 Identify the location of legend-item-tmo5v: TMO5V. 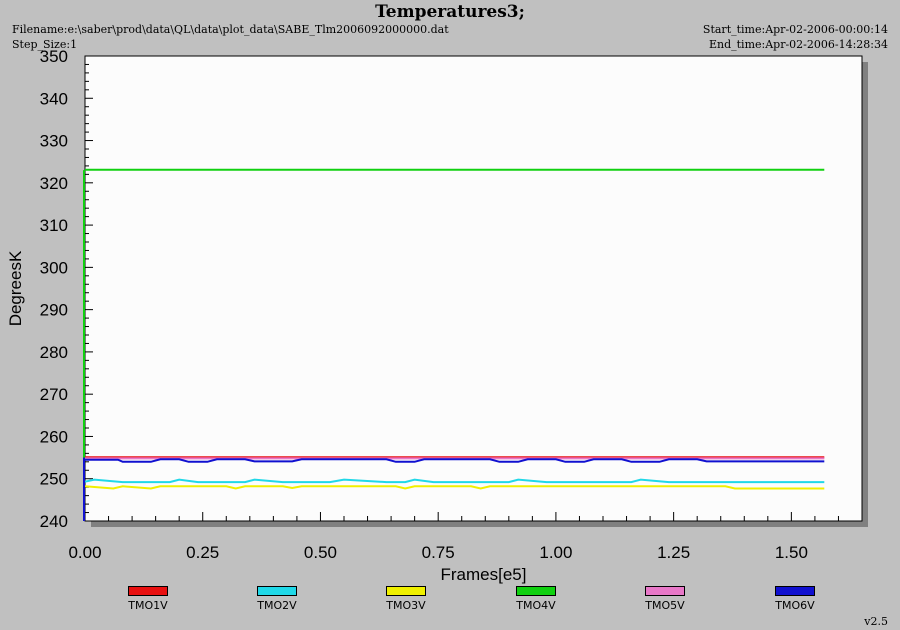
(665, 599).